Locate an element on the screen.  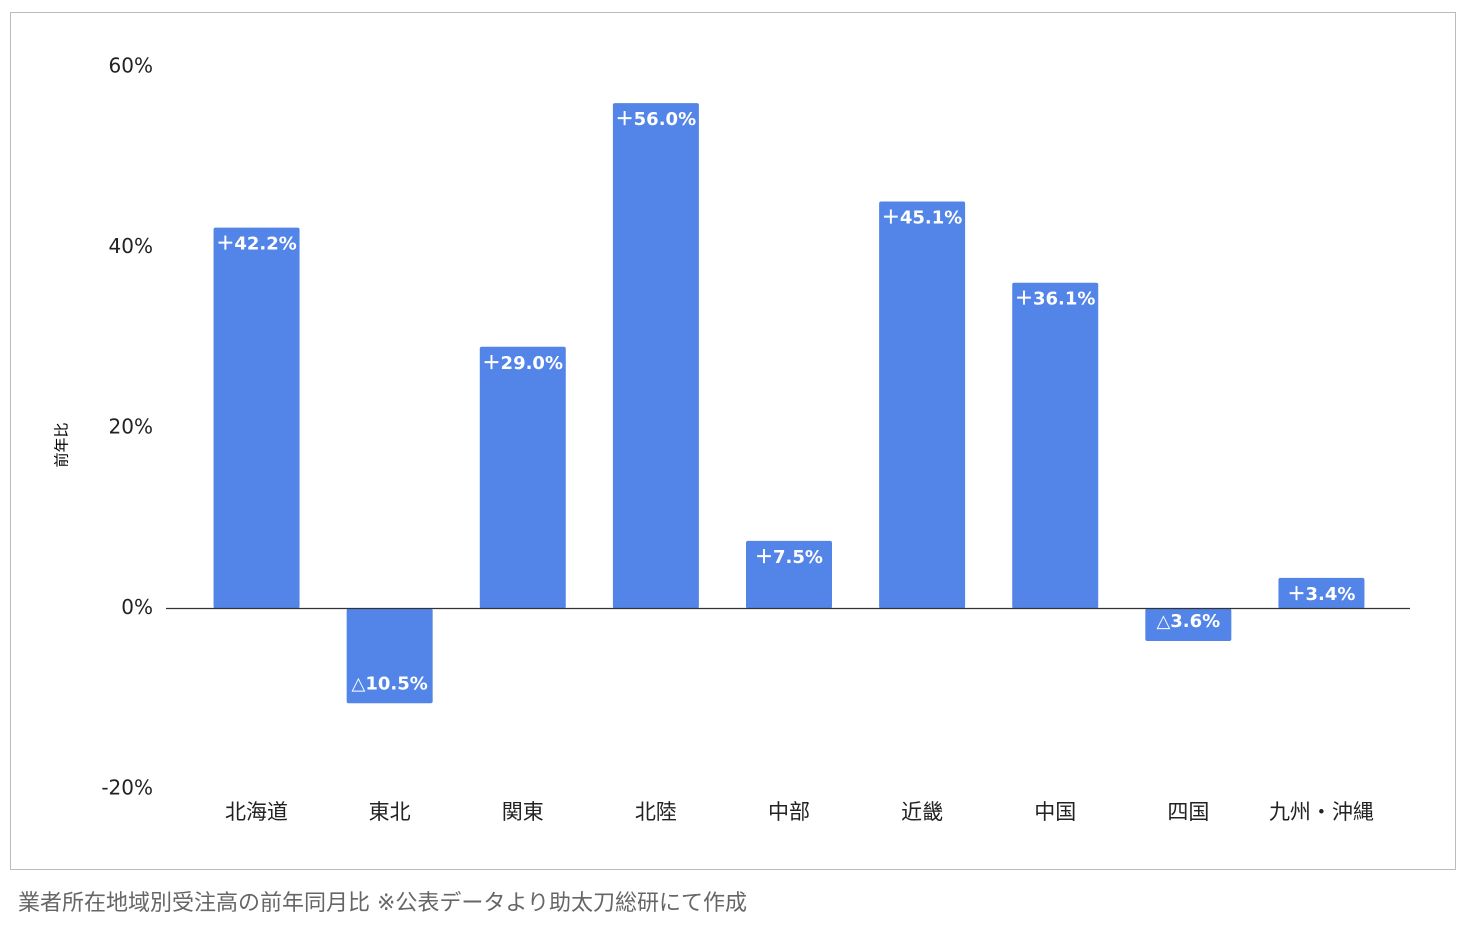
x-tick-label: 中部 is located at coordinates (789, 812).